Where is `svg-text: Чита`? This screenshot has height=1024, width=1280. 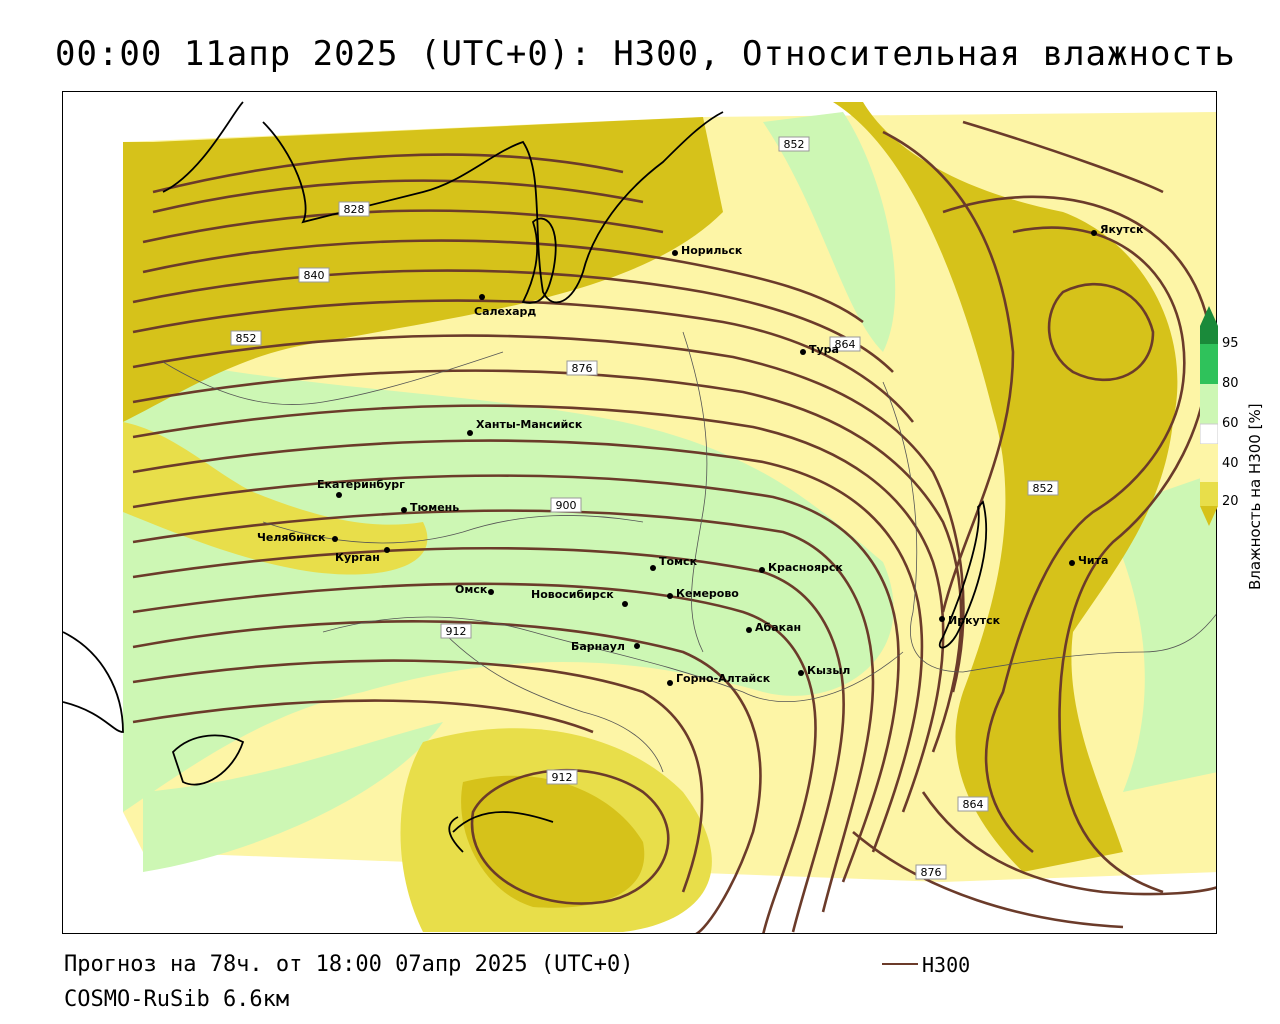 svg-text: Чита is located at coordinates (1093, 560).